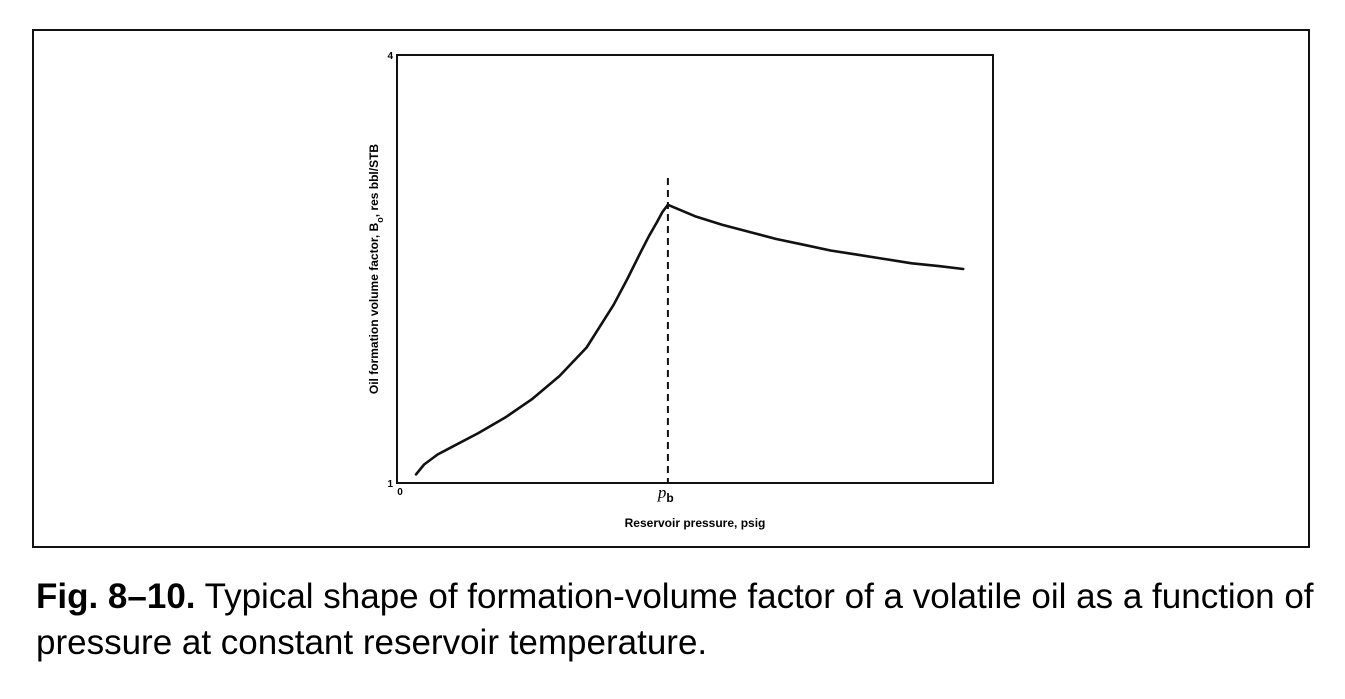 Image resolution: width=1345 pixels, height=699 pixels. What do you see at coordinates (400, 492) in the screenshot?
I see `x-tick-label-0: 0` at bounding box center [400, 492].